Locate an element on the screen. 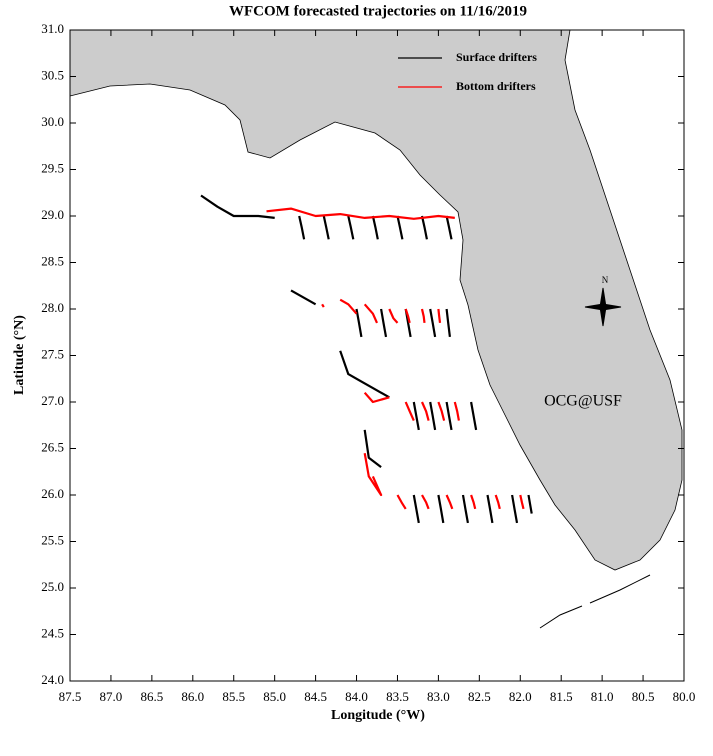 The height and width of the screenshot is (756, 713). y-tick-label: 28.5 is located at coordinates (52, 260).